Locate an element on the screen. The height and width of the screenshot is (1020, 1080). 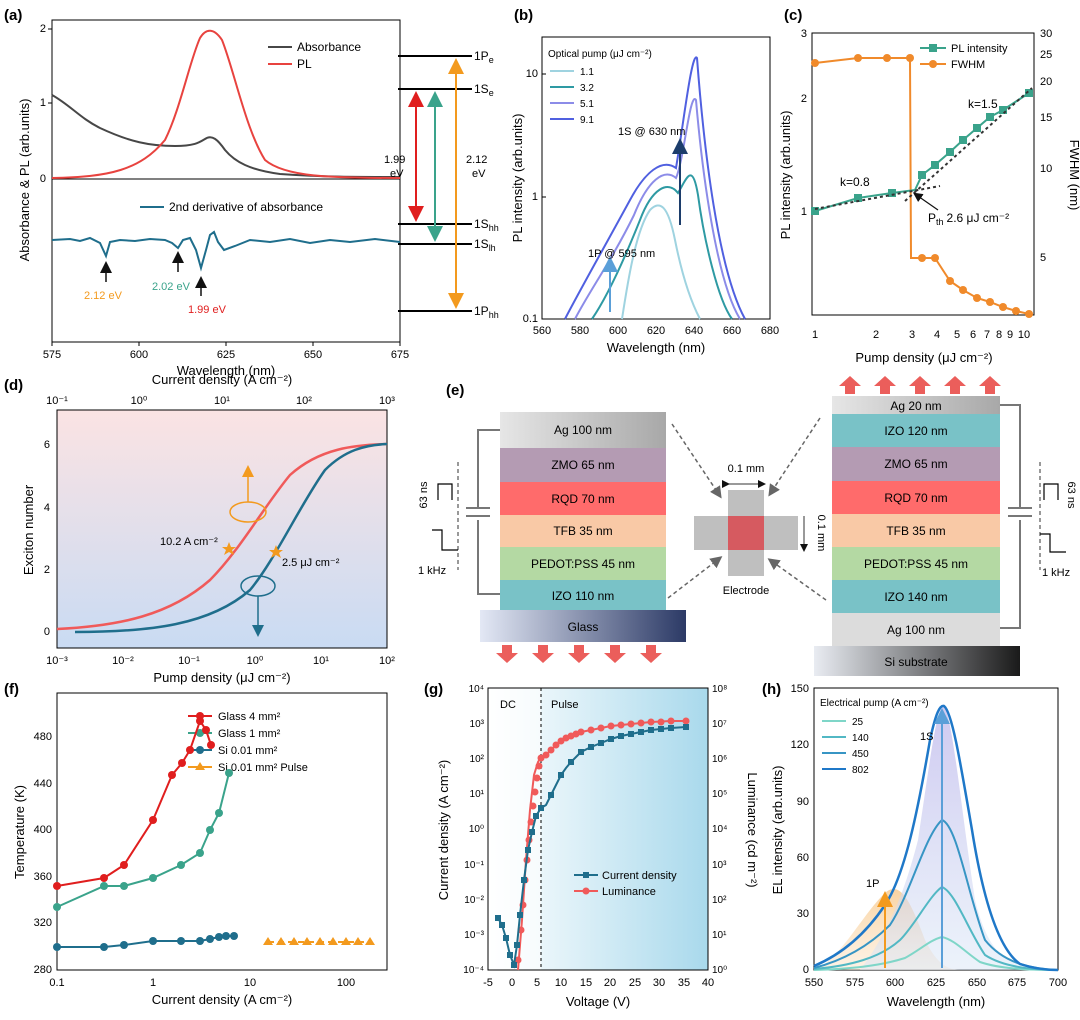
panel-b-xtick: 620 is located at coordinates (656, 331).